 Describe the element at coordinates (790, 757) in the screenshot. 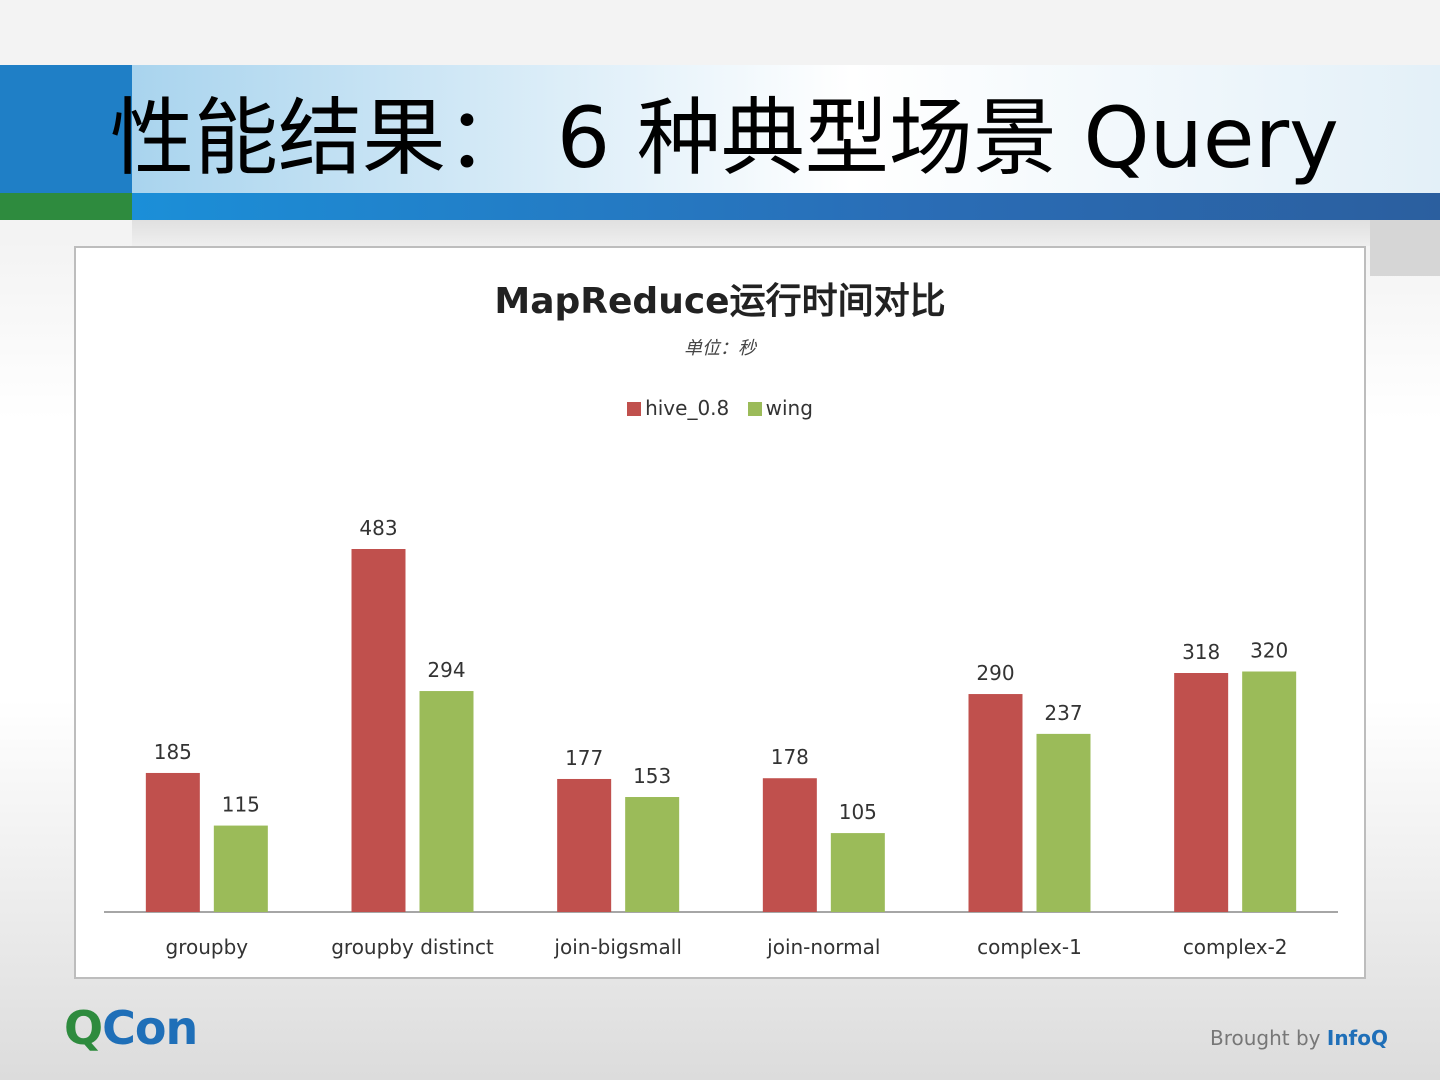

I see `data-label-hive-3: 178` at that location.